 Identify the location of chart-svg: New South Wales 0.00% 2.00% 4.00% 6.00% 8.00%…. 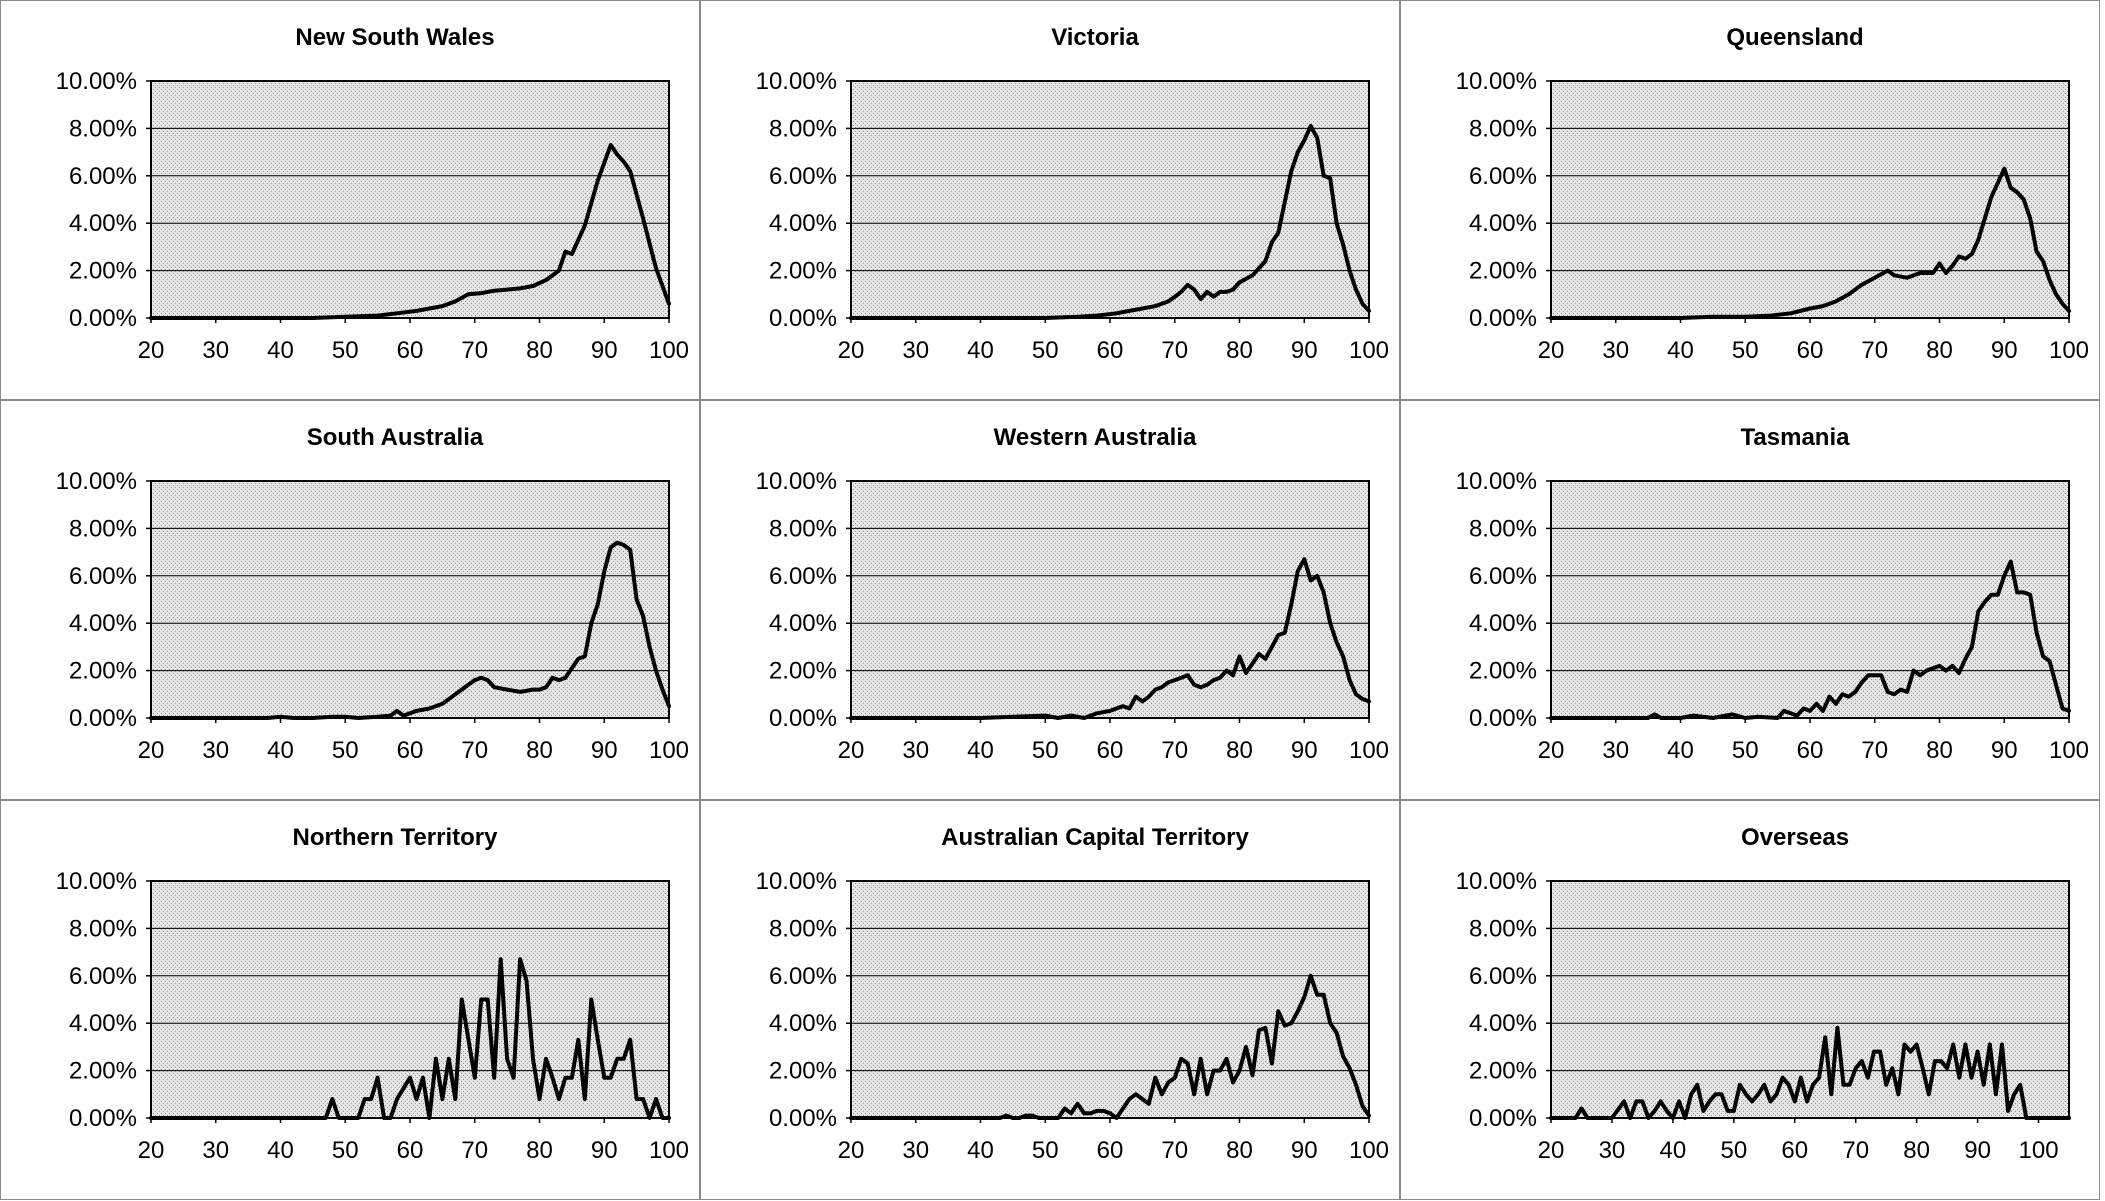
(372, 194).